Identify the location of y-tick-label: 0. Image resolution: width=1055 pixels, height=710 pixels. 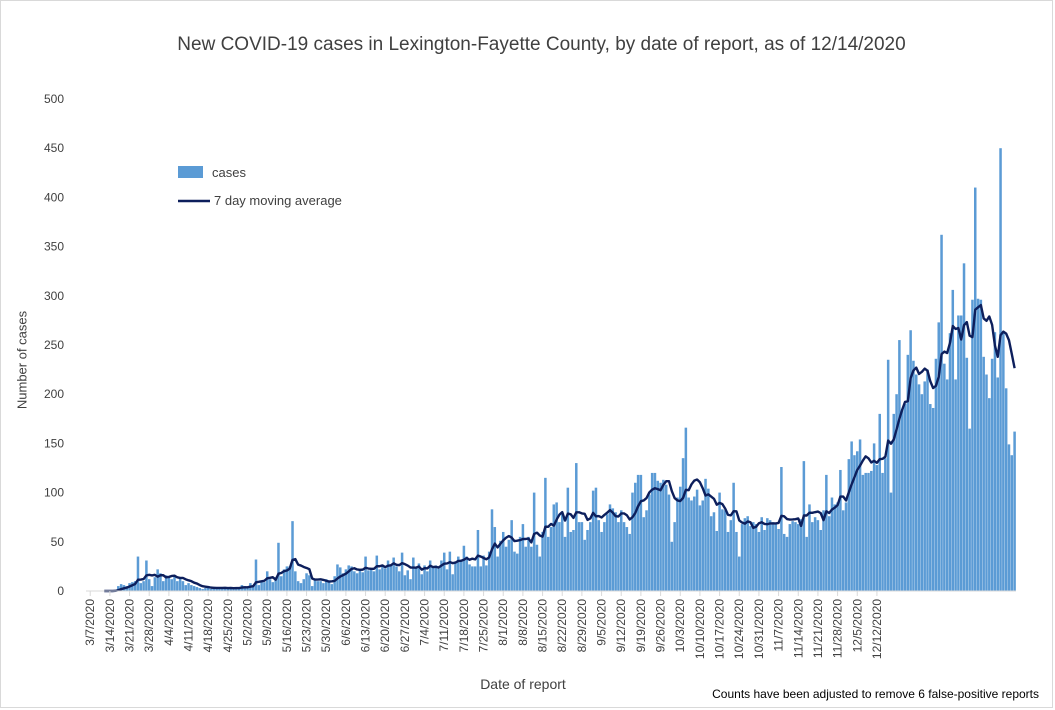
(60, 591).